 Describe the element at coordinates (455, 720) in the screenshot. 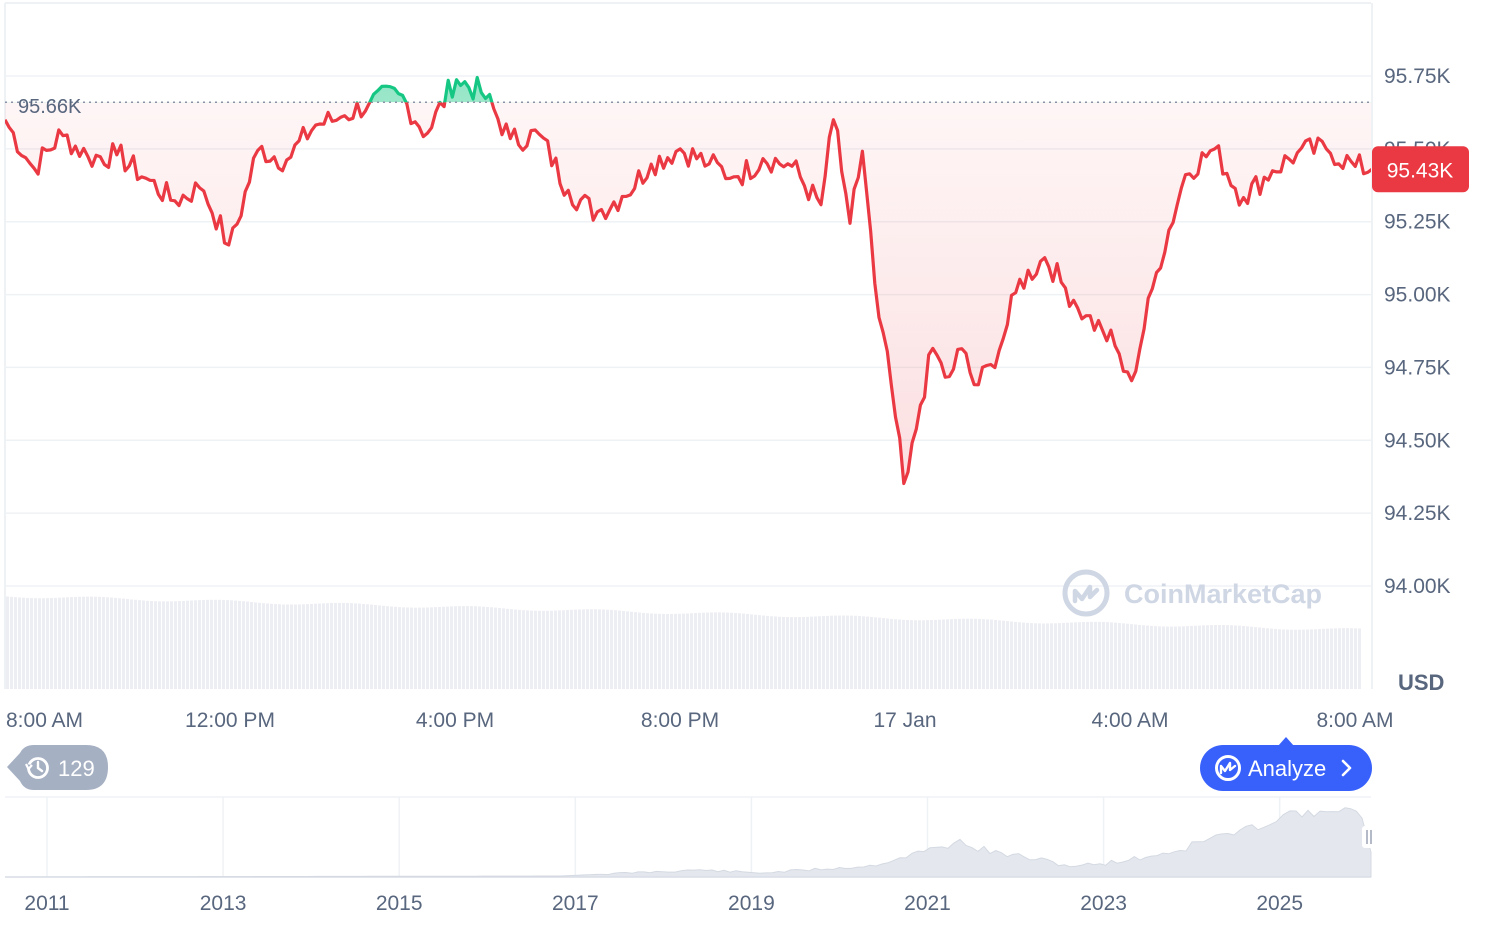

I see `x-tick-label: 4:00 PM` at that location.